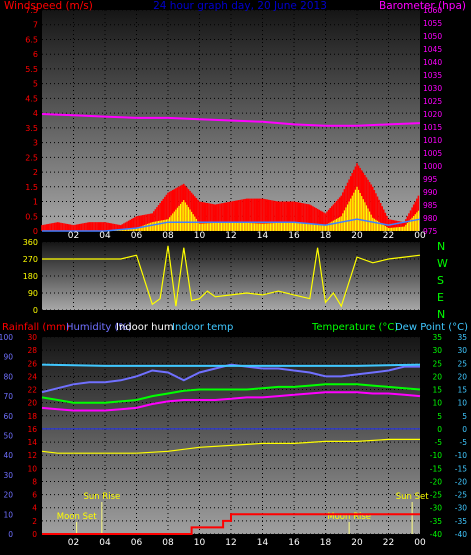 This screenshot has width=471, height=555. Describe the element at coordinates (34, 521) in the screenshot. I see `rain-tick-label: 2` at that location.